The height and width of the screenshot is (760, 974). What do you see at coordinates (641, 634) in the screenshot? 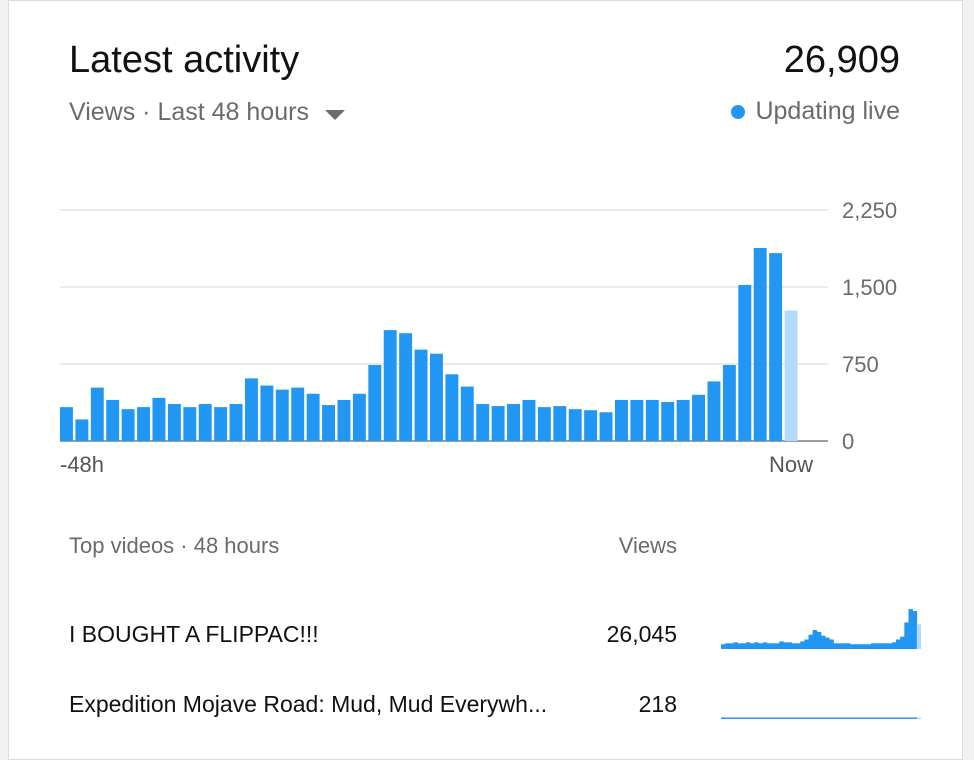
I see `video-views: 26,045` at bounding box center [641, 634].